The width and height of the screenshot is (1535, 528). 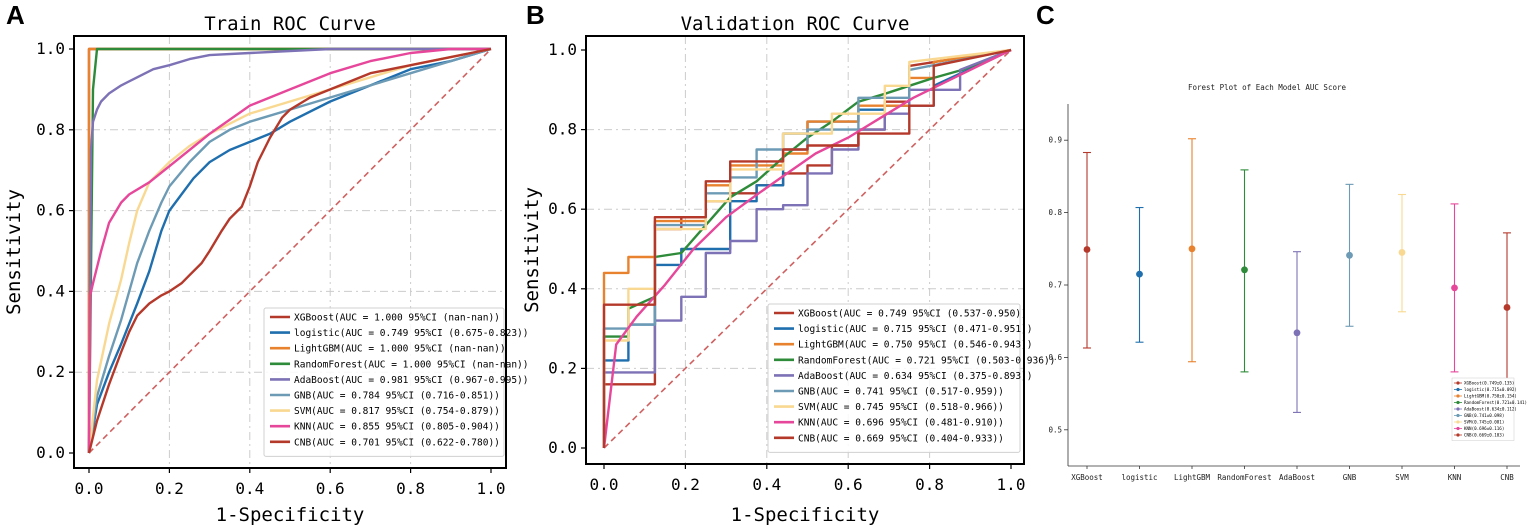 What do you see at coordinates (795, 24) in the screenshot?
I see `validation-roc-title: Validation ROC Curve` at bounding box center [795, 24].